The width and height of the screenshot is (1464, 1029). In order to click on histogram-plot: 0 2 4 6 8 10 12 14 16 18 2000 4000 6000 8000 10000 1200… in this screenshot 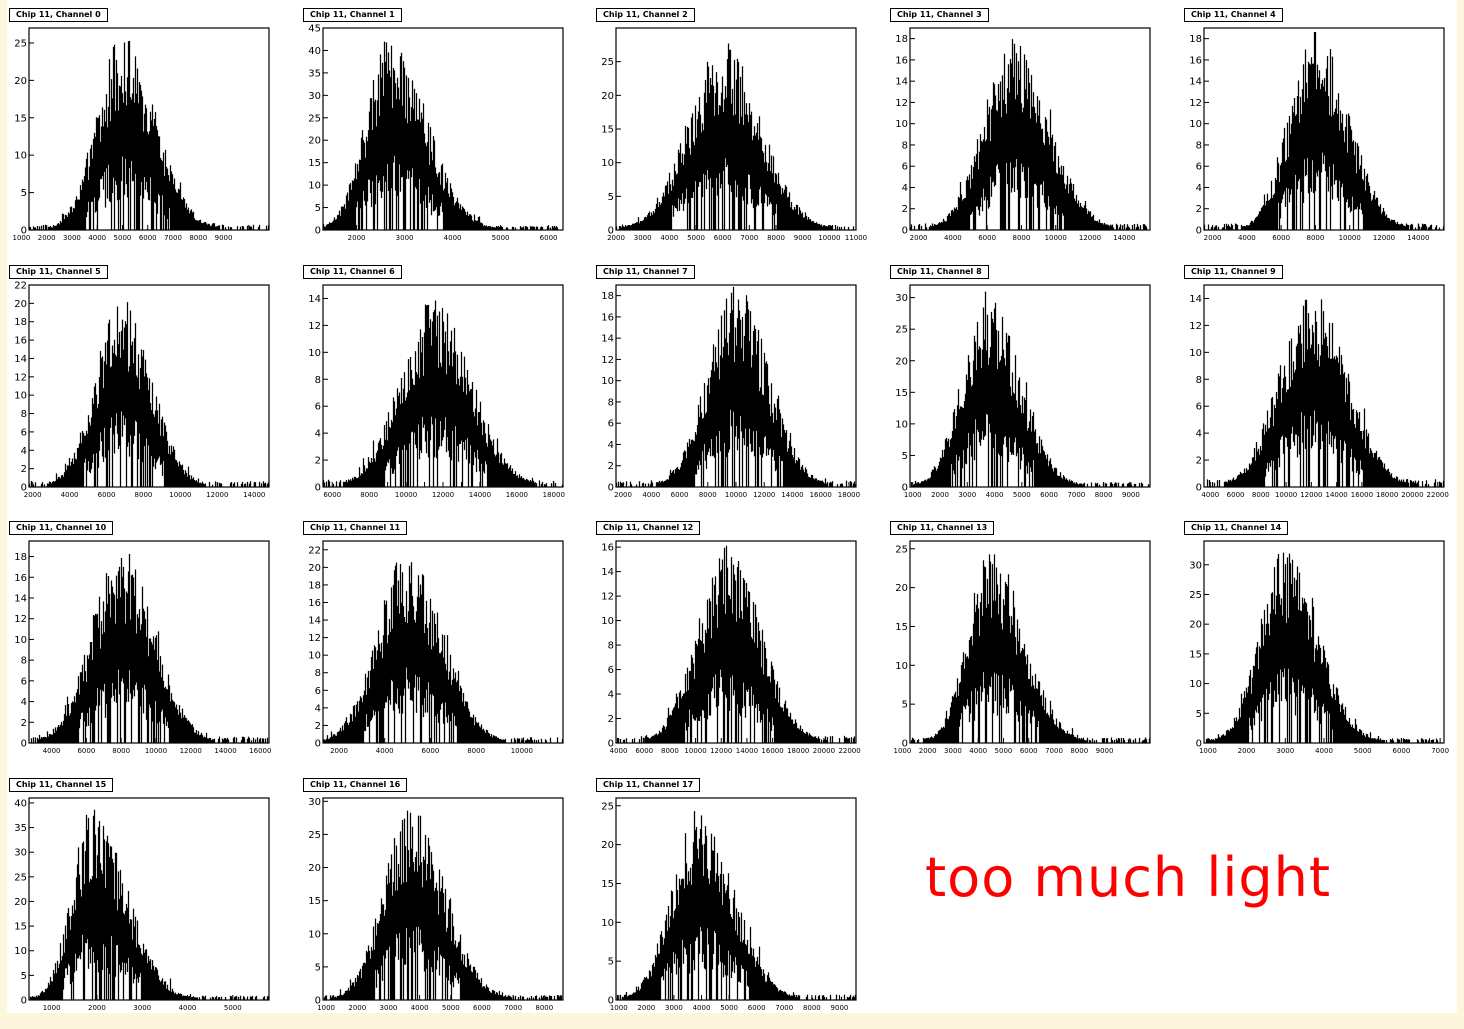, I will do `click(730, 391)`.